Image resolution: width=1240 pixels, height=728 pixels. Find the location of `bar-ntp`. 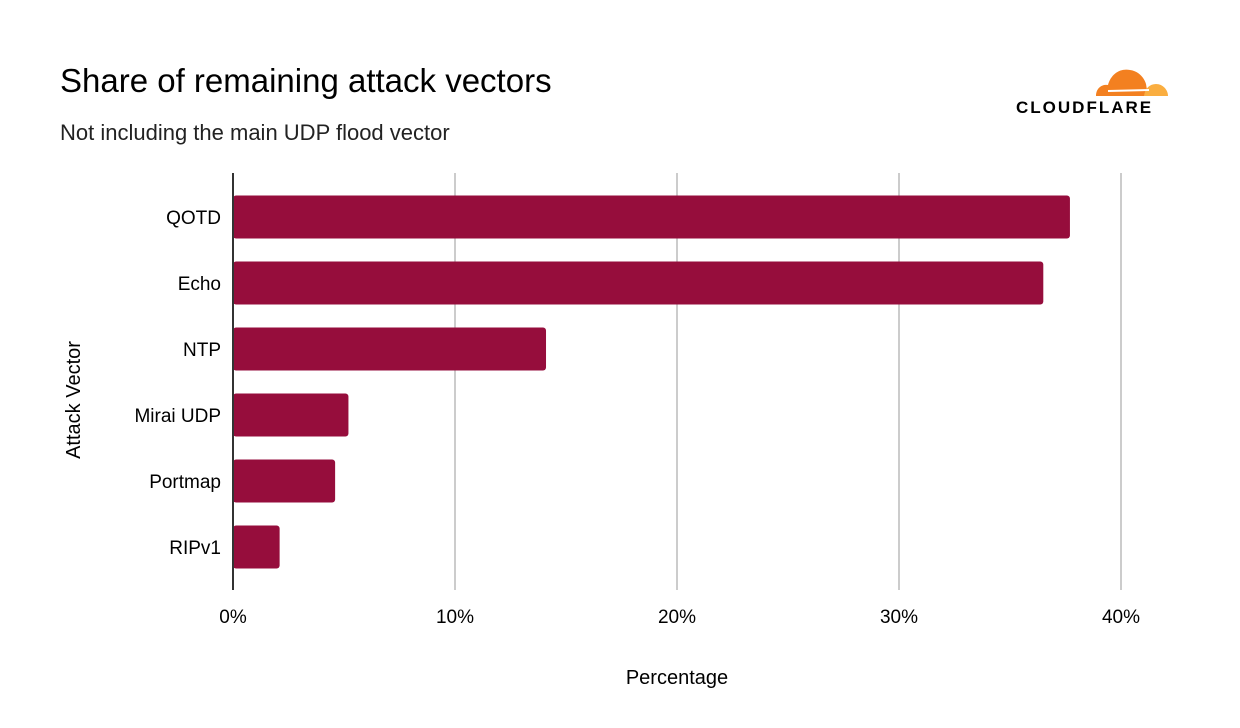

bar-ntp is located at coordinates (390, 349).